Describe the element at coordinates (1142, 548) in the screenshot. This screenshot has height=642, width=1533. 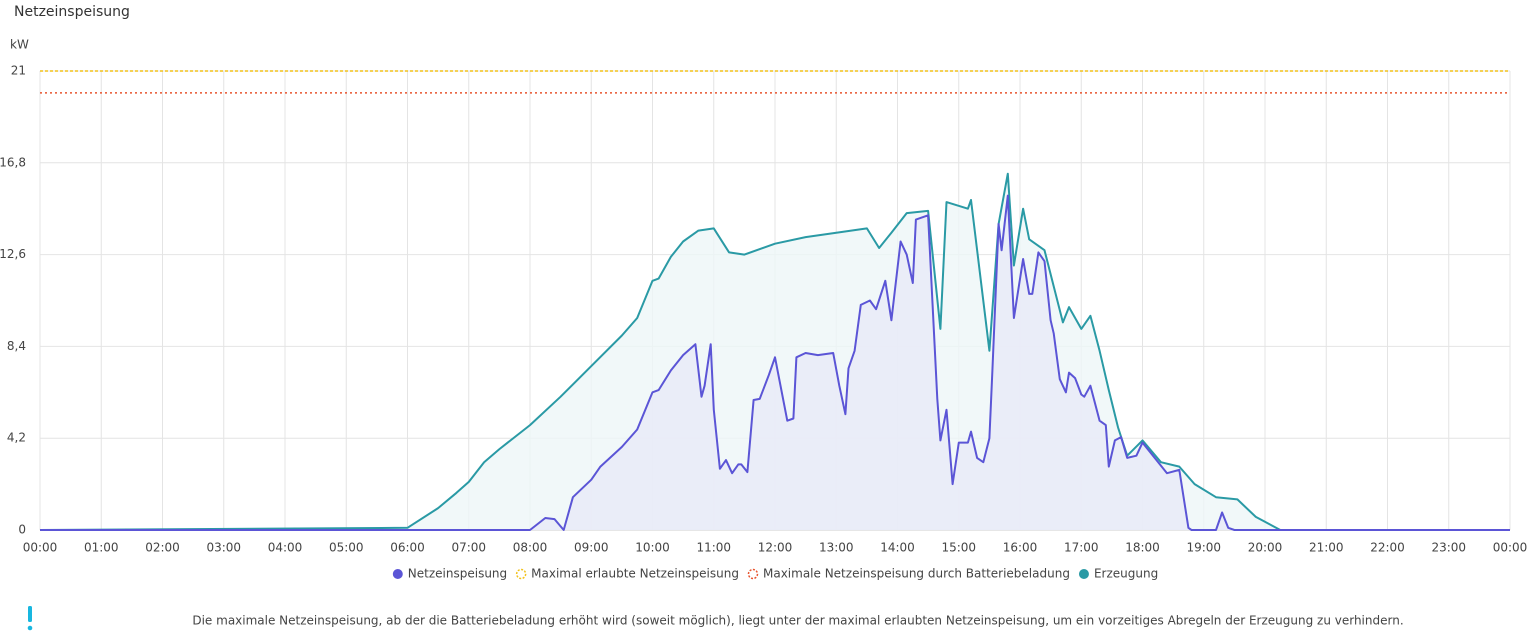
I see `x-tick-label: 18:00` at that location.